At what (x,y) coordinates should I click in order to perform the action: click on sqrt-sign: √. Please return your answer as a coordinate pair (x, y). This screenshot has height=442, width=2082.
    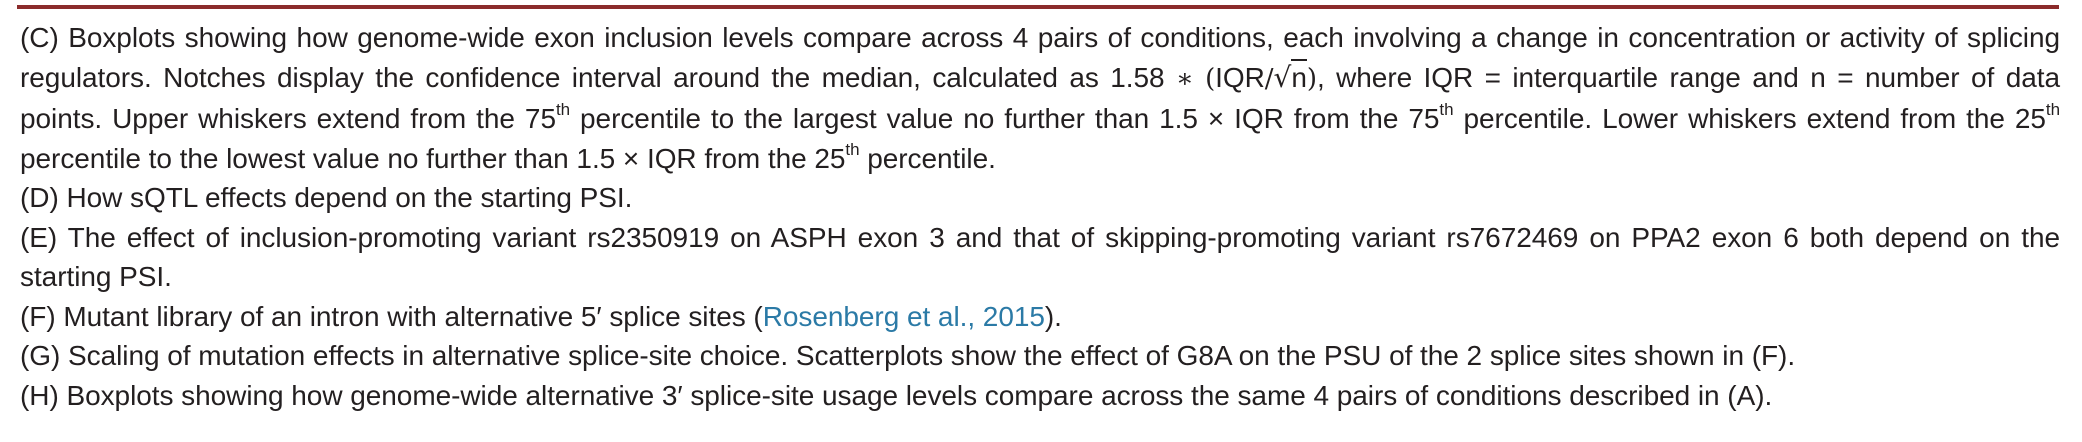
    Looking at the image, I should click on (1282, 77).